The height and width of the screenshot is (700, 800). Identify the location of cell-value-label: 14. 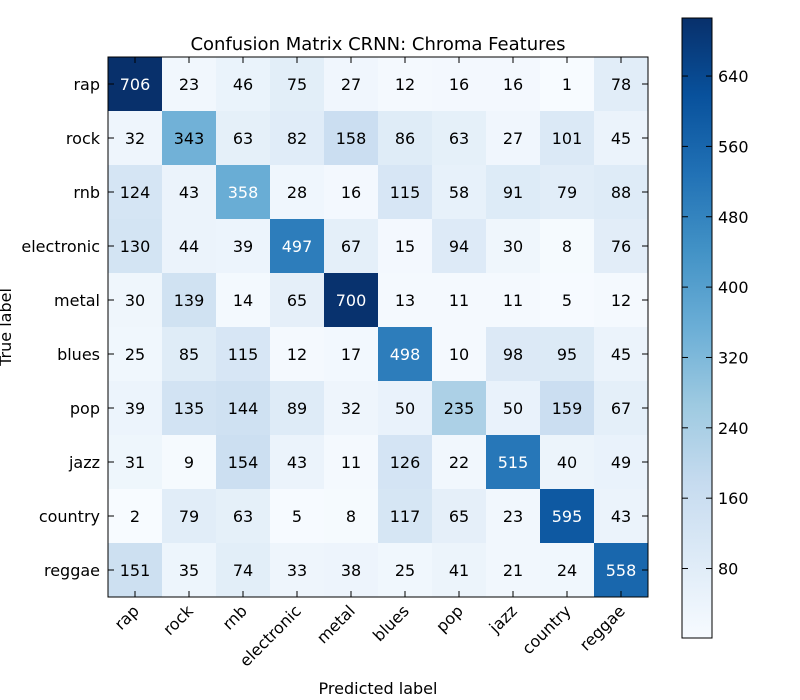
(243, 300).